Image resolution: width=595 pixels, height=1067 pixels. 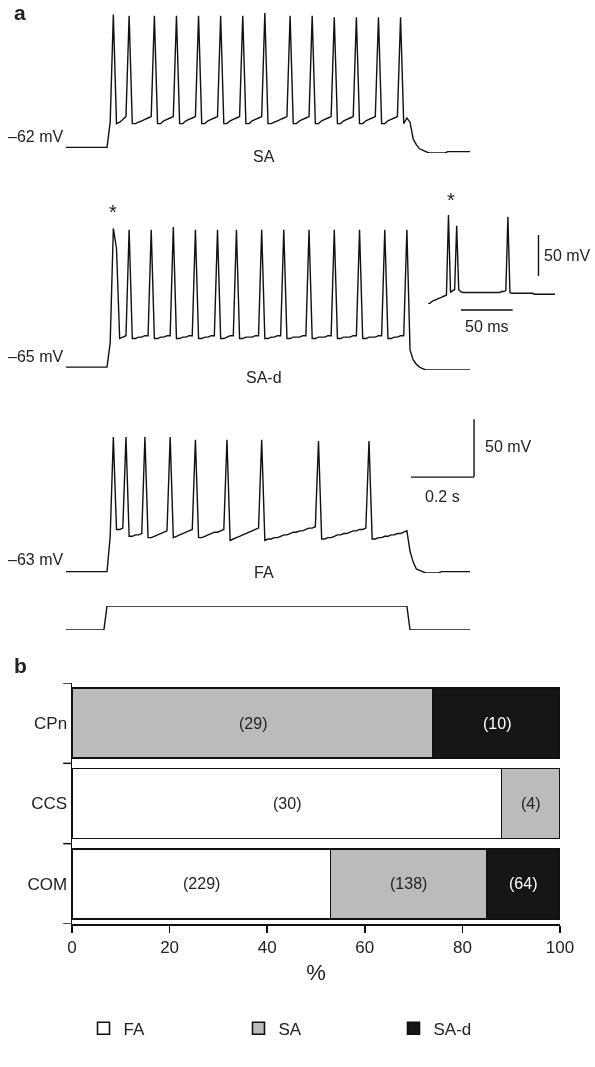 What do you see at coordinates (508, 446) in the screenshot?
I see `text: 50 mV` at bounding box center [508, 446].